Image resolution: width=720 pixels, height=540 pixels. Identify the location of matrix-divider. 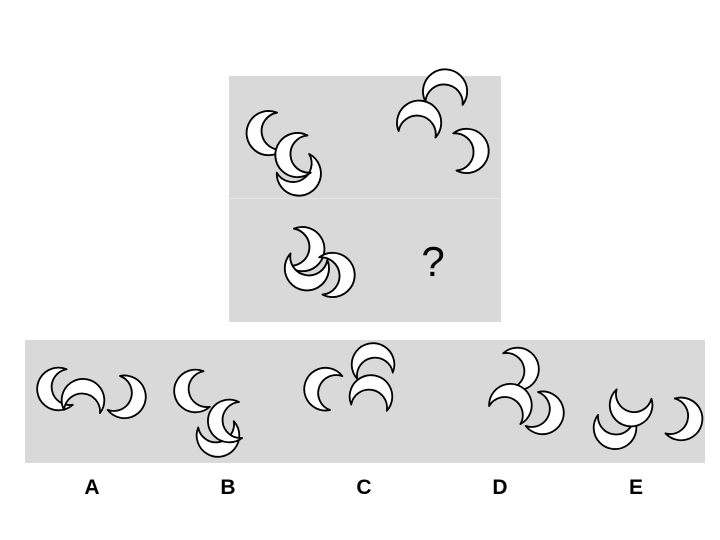
(365, 198).